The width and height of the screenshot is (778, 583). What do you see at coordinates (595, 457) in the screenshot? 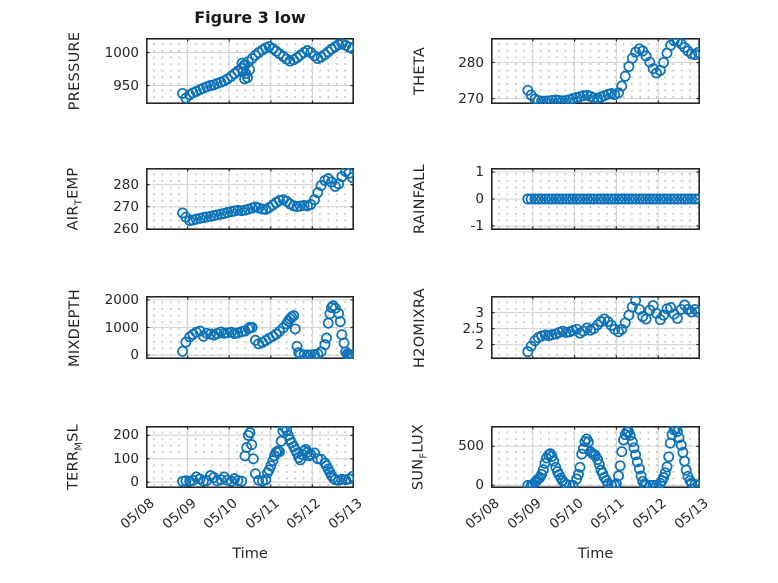
I see `plot-area-SUN_FLUX` at bounding box center [595, 457].